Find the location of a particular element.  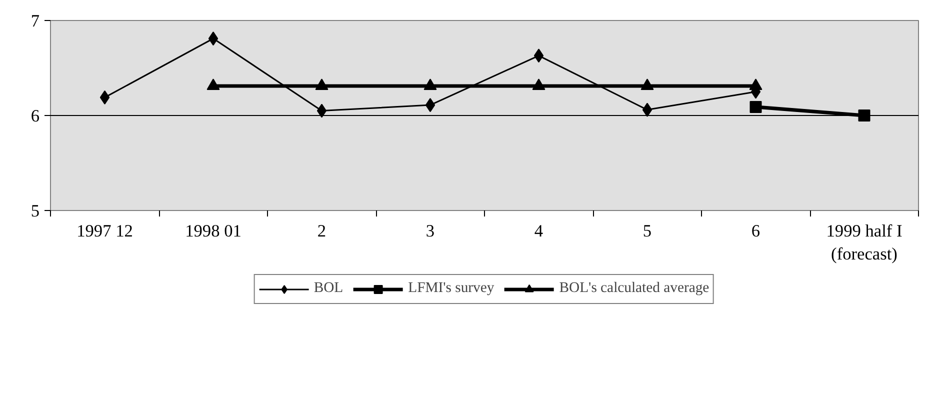

y-tick-label: 5 is located at coordinates (35, 211).